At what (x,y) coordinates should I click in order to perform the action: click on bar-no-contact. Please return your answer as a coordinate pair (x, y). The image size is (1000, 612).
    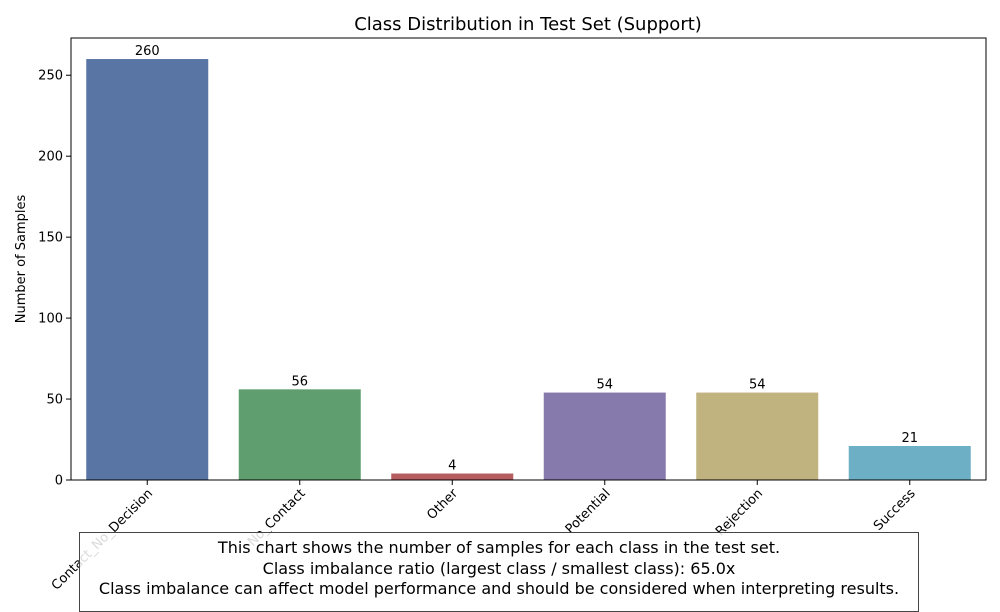
    Looking at the image, I should click on (299, 434).